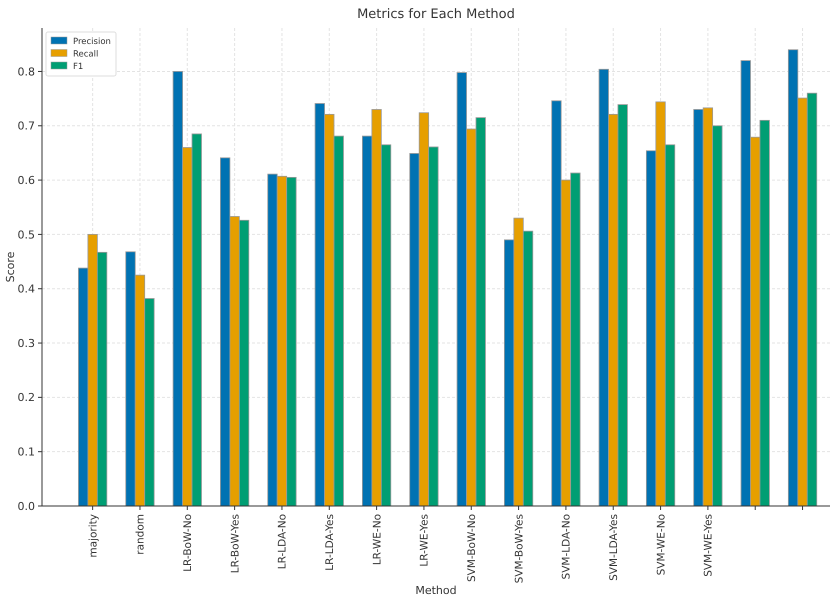 Image resolution: width=831 pixels, height=596 pixels. Describe the element at coordinates (78, 67) in the screenshot. I see `legend-label: F1` at that location.